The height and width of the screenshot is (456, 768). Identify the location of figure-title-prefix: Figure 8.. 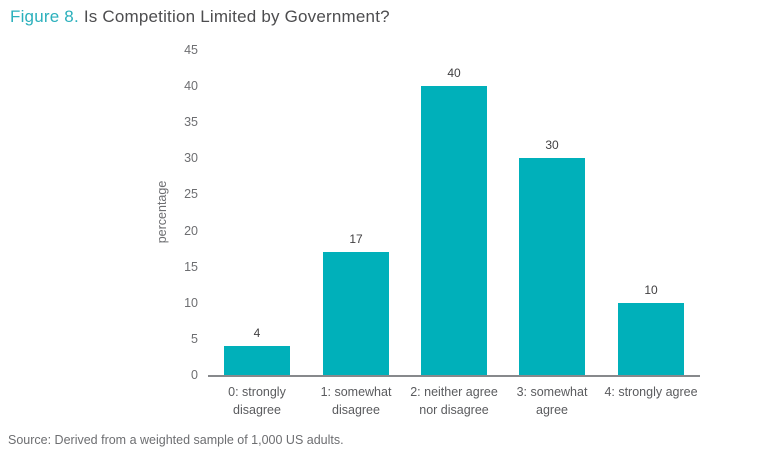
(44, 16).